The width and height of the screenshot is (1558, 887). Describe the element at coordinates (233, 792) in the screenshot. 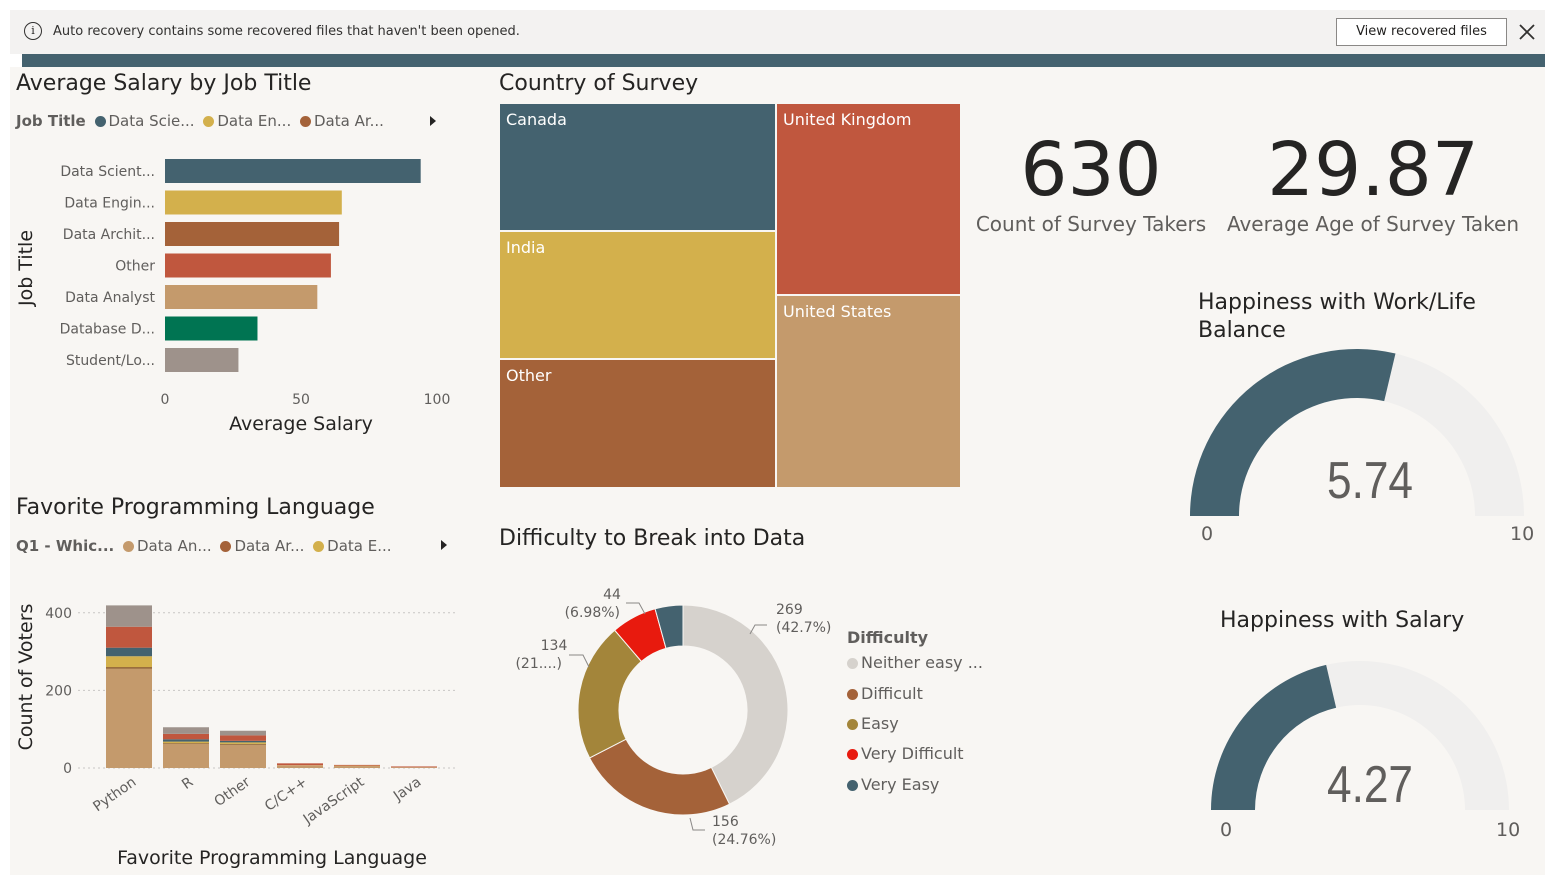

I see `language-category-label: Other` at that location.